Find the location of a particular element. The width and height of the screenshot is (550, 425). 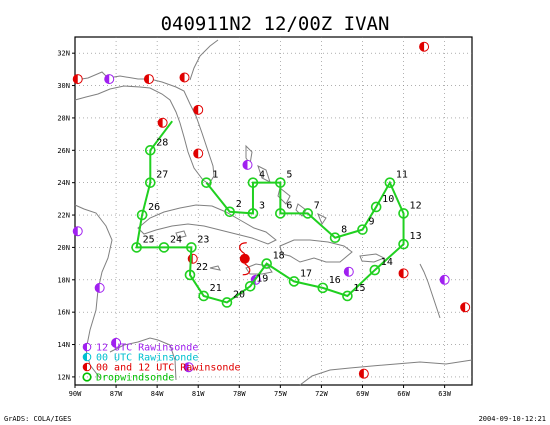

drop-label: 19 is located at coordinates (262, 278).